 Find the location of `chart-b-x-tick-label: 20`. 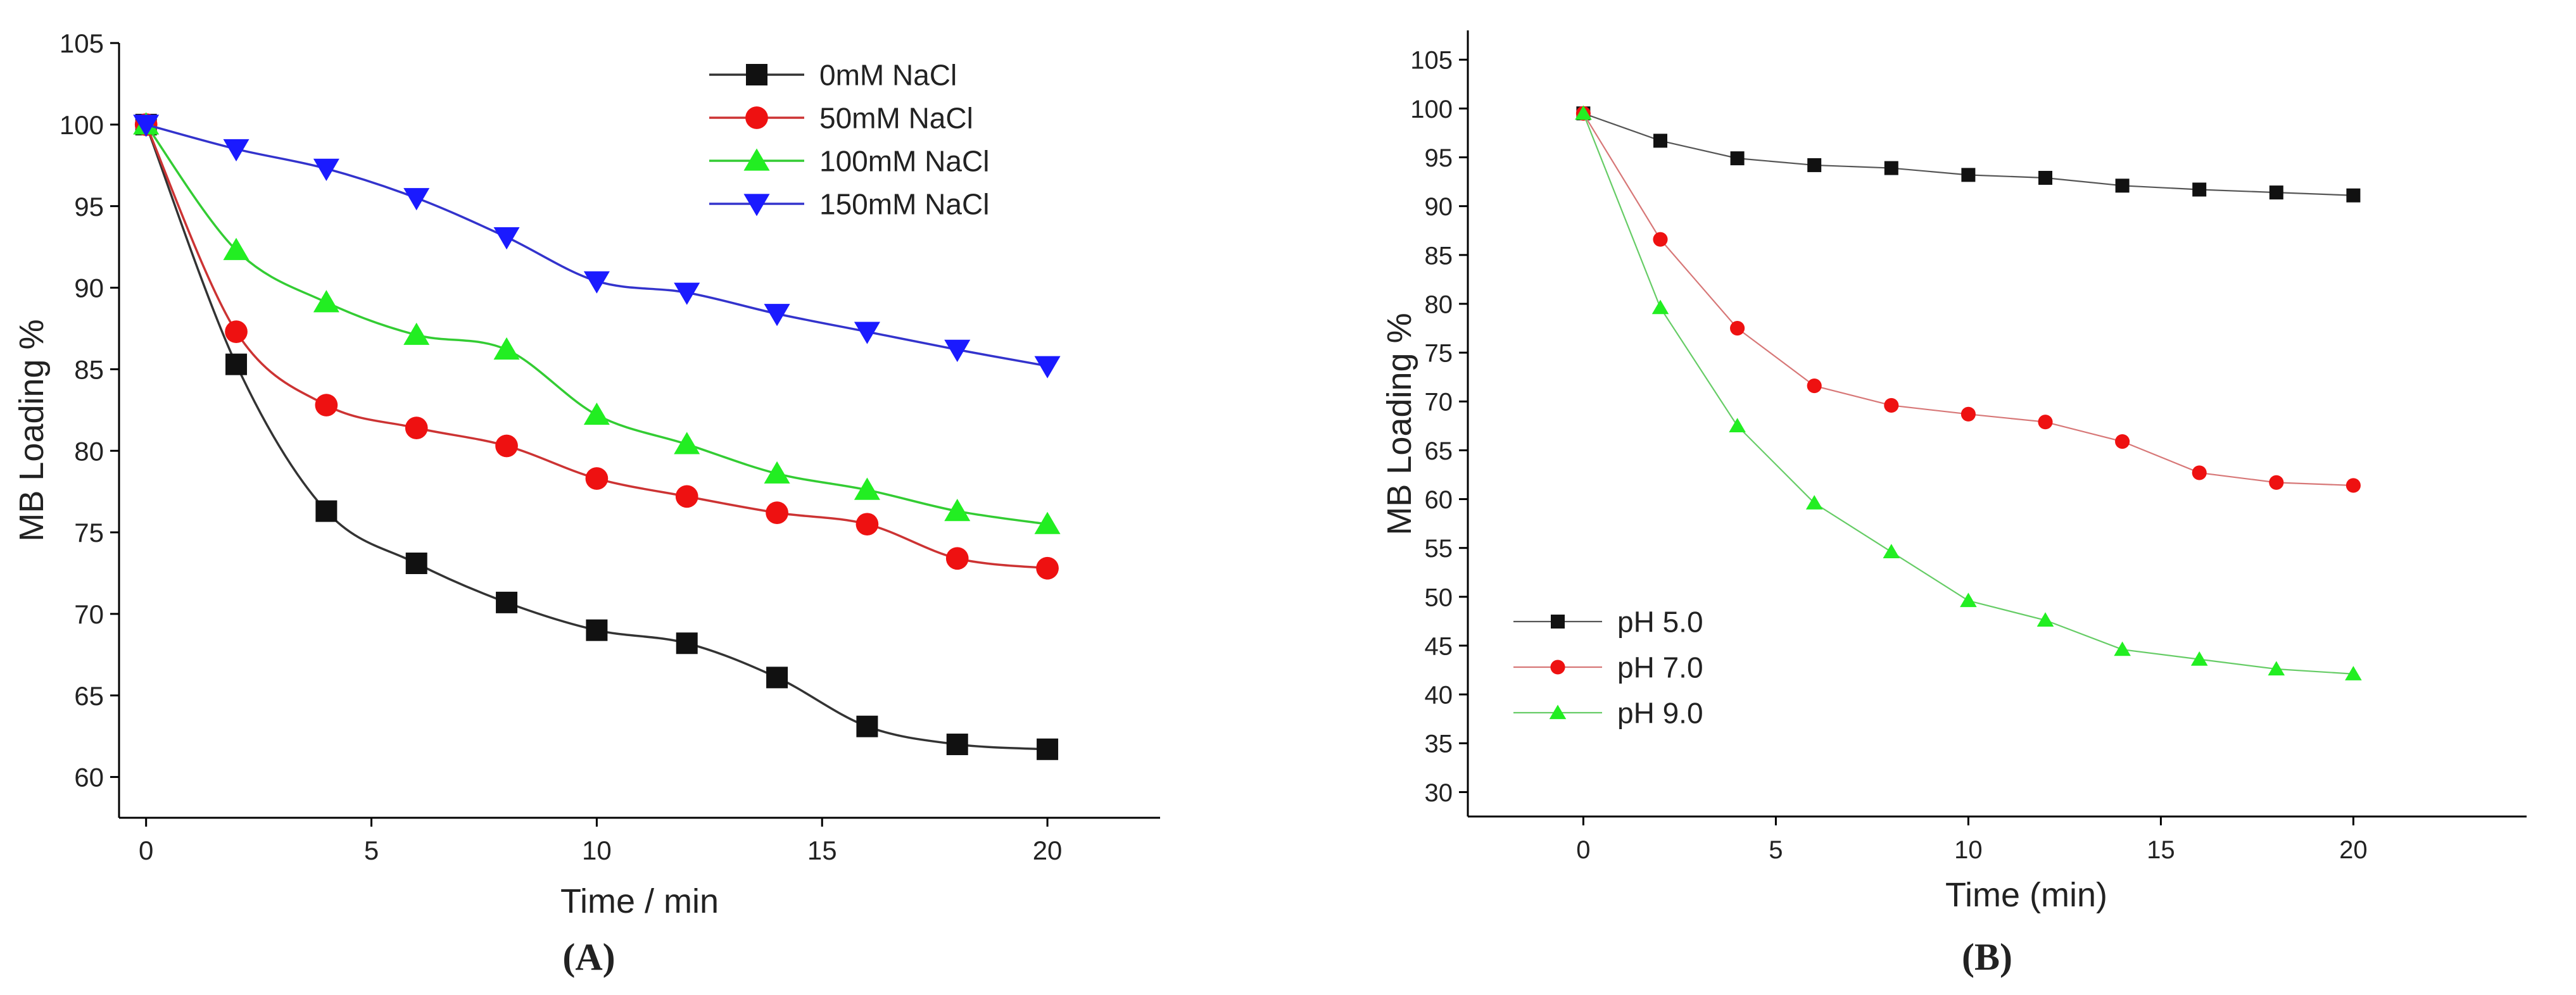

chart-b-x-tick-label: 20 is located at coordinates (2353, 850).